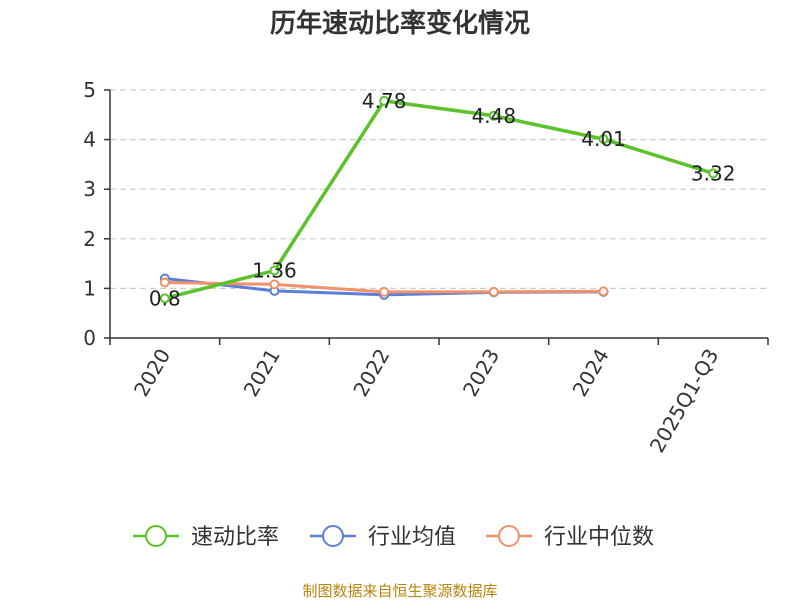  Describe the element at coordinates (89, 189) in the screenshot. I see `y-tick-label: 3` at that location.